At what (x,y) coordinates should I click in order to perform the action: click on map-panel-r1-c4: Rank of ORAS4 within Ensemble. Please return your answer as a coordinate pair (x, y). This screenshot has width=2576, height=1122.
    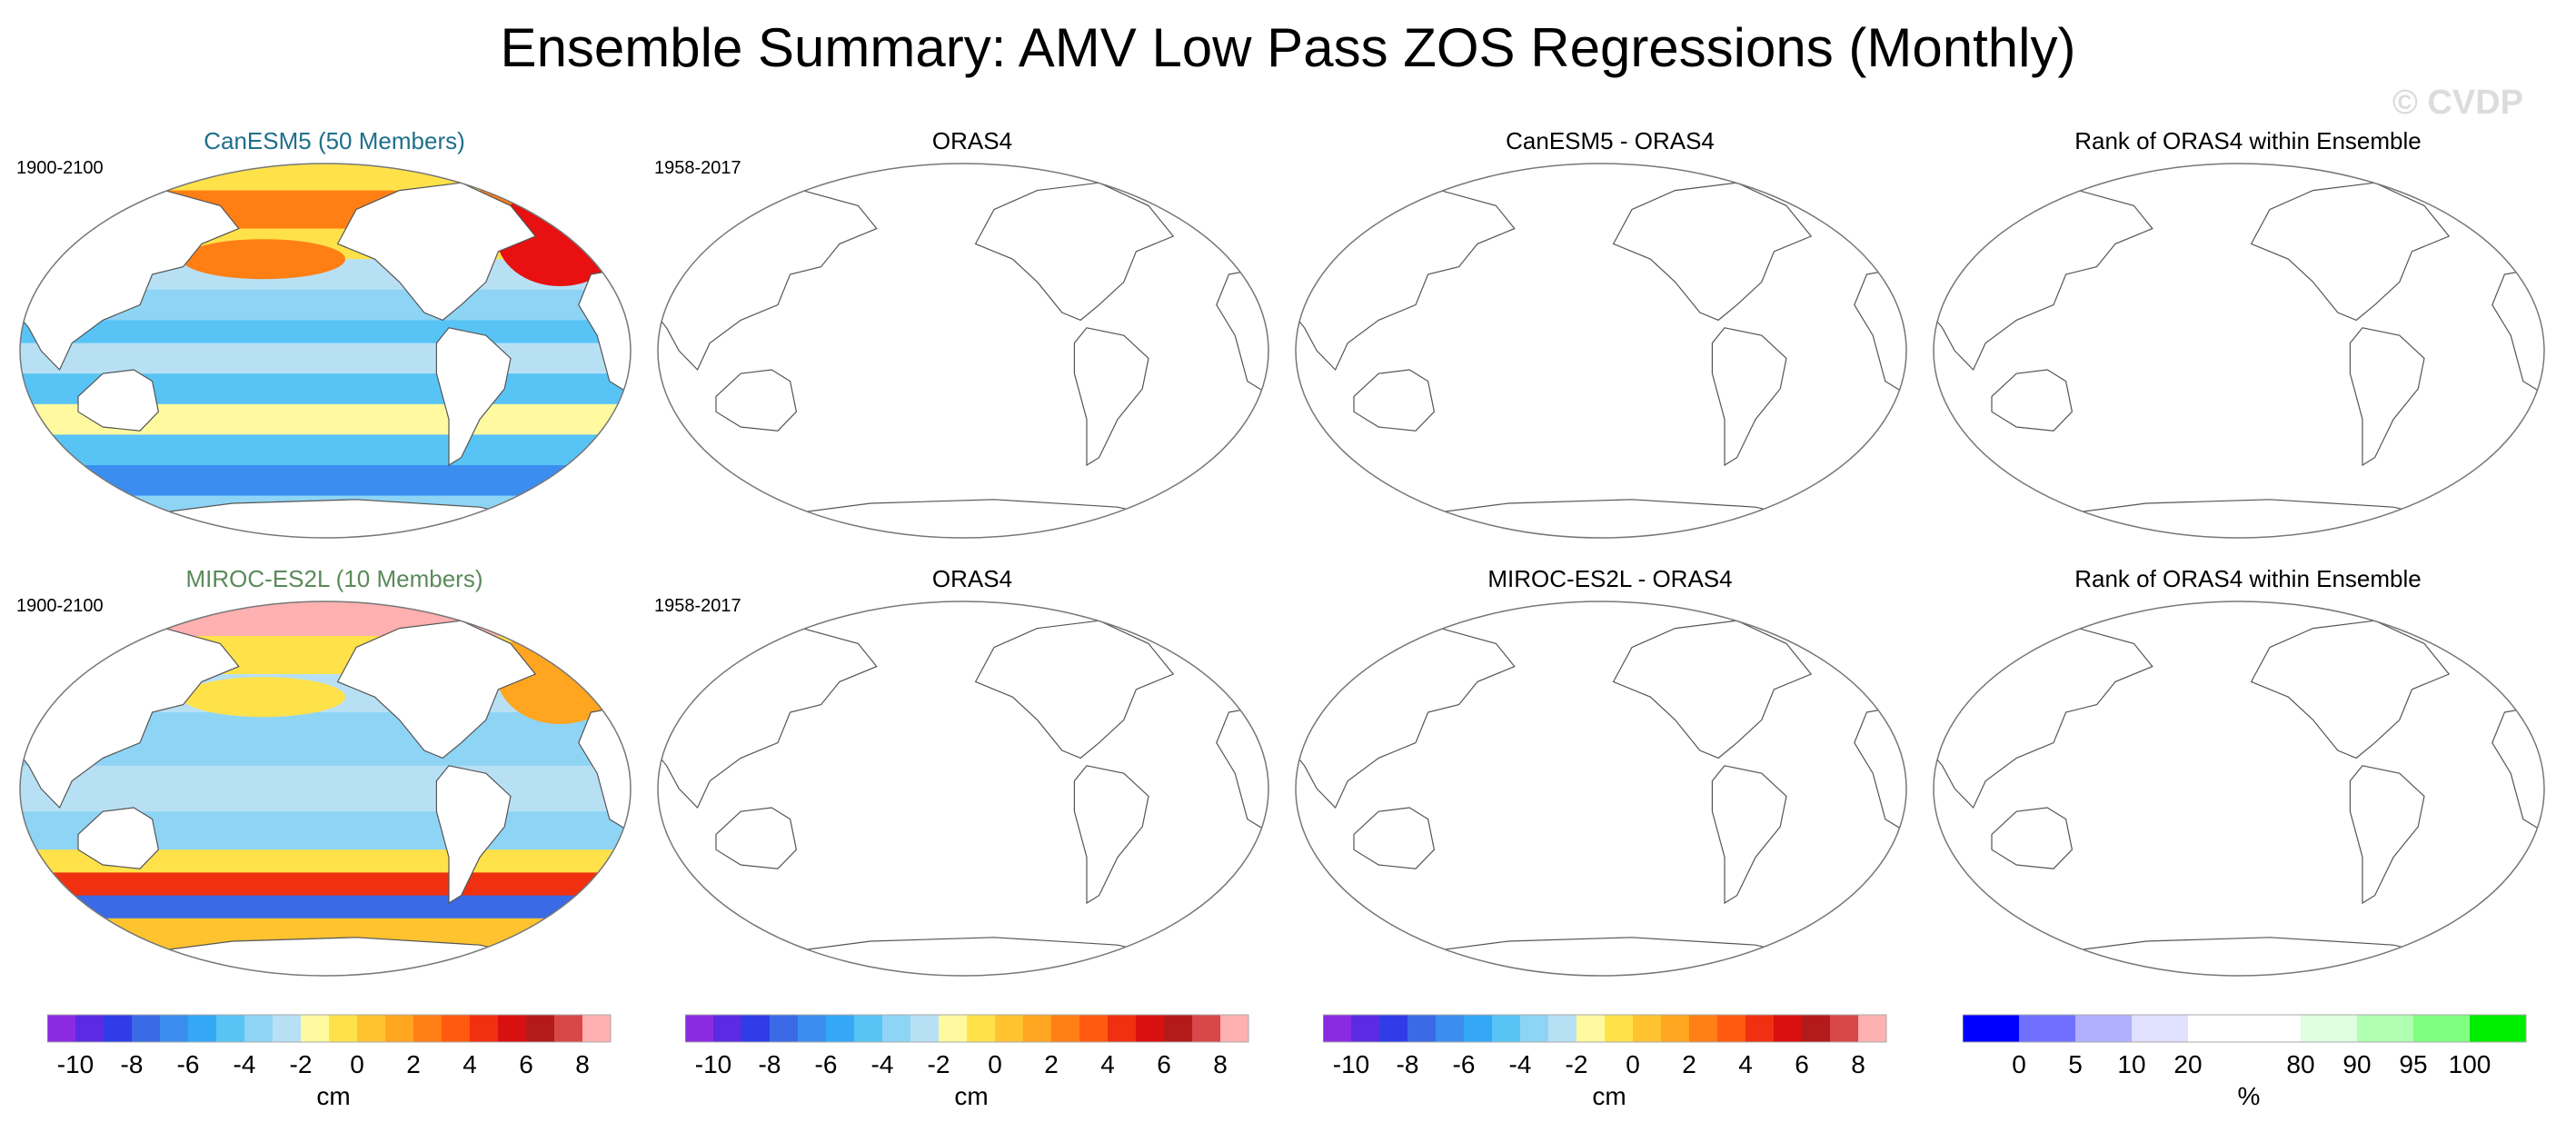
    Looking at the image, I should click on (2248, 345).